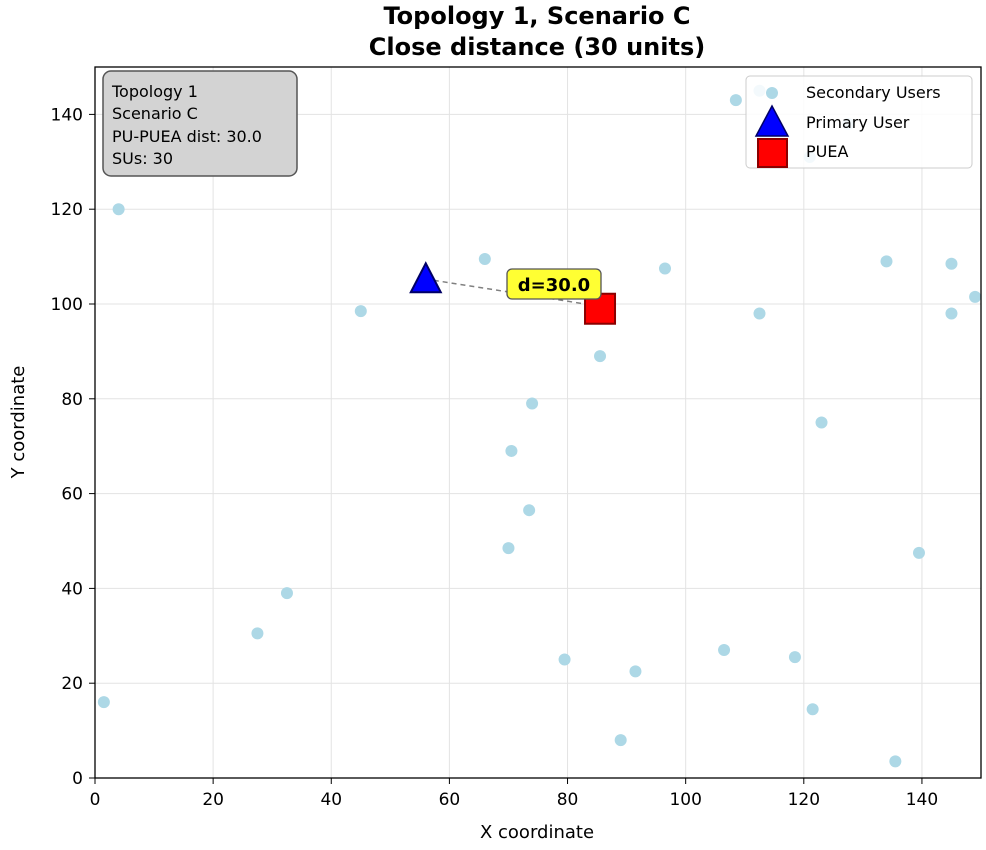 The height and width of the screenshot is (850, 986). I want to click on x-tick-label: 80, so click(568, 800).